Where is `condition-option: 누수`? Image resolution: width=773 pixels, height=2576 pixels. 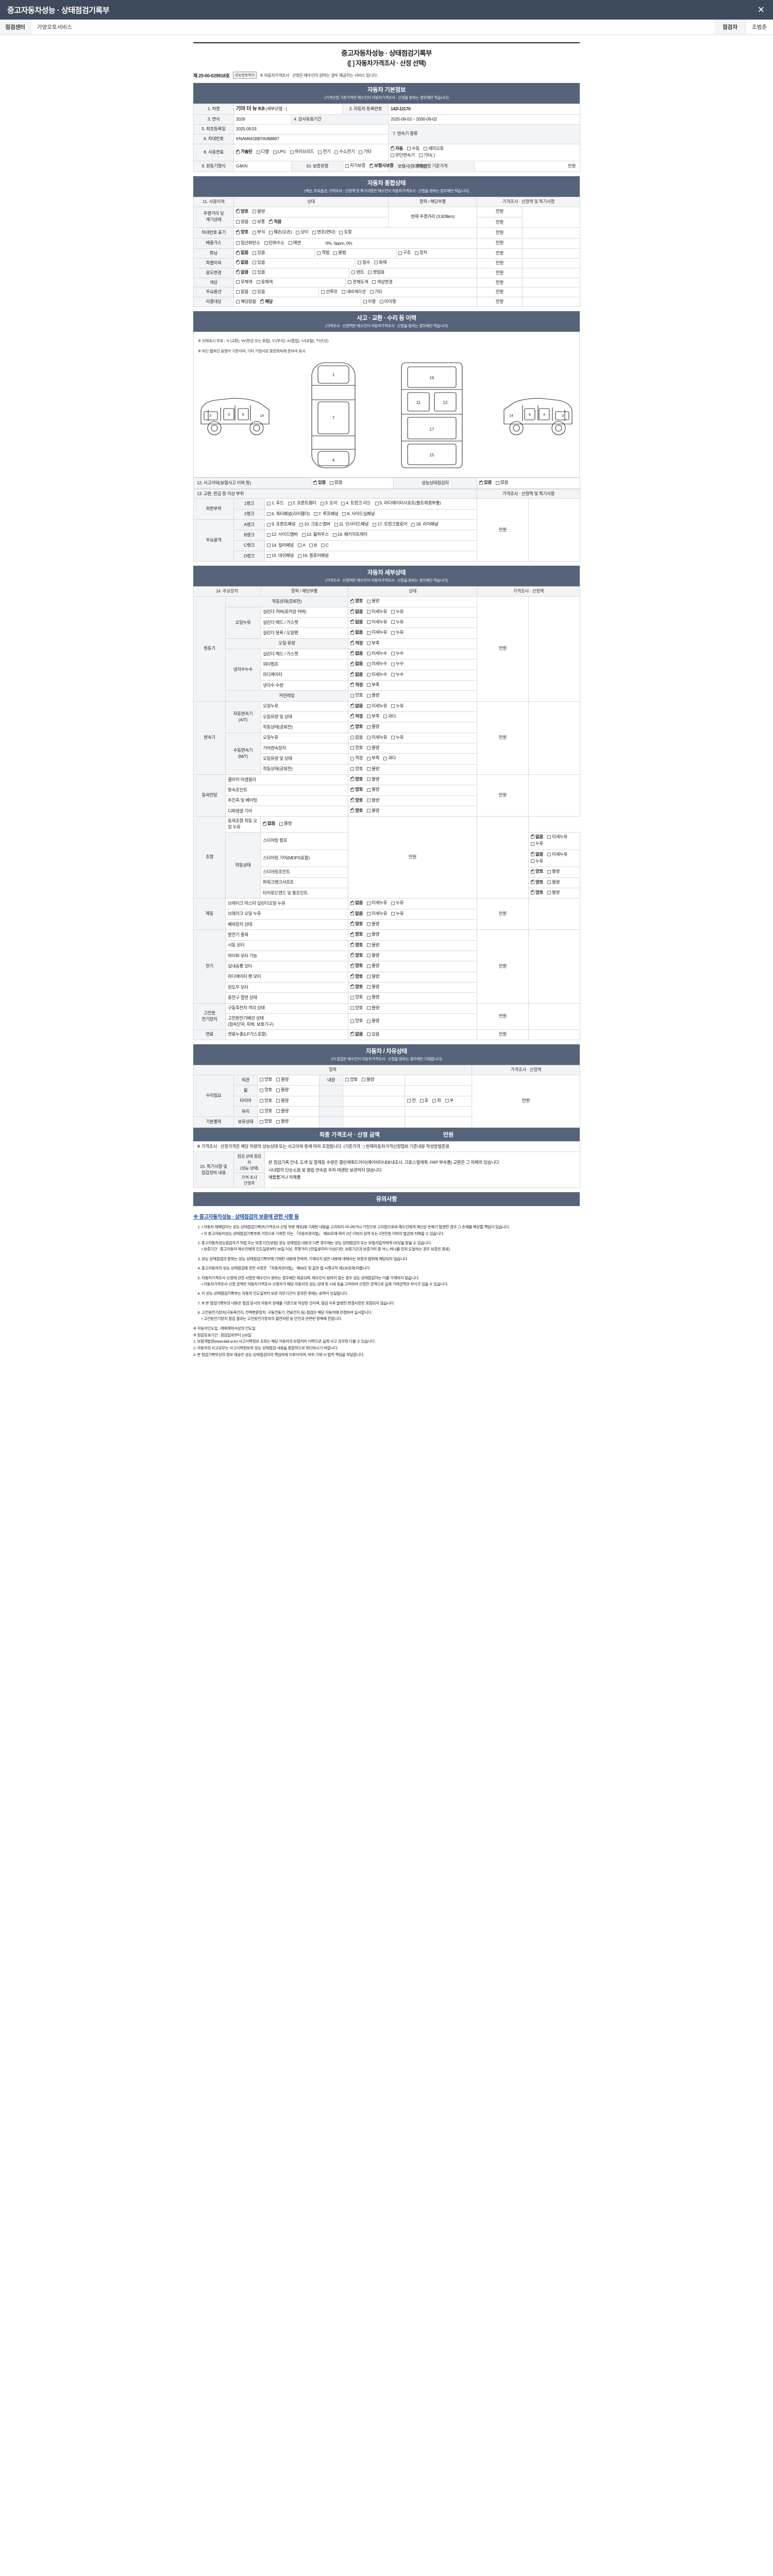
condition-option: 누수 is located at coordinates (397, 664).